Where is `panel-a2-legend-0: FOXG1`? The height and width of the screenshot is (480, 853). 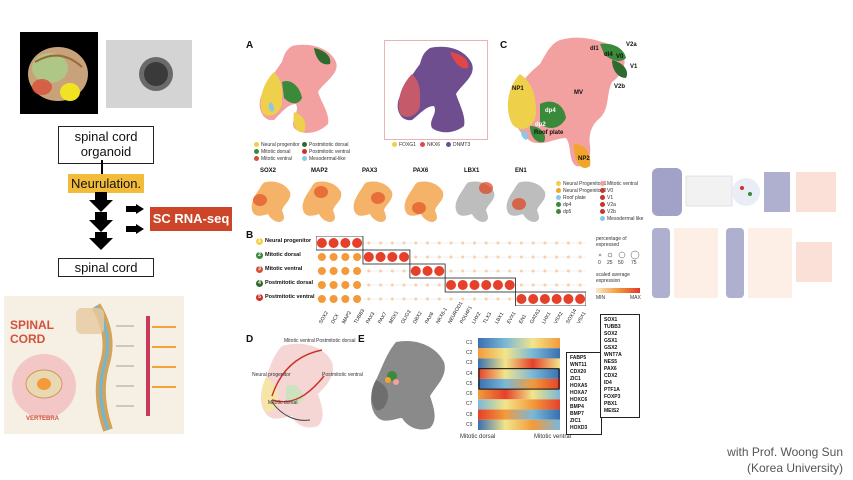
panel-a2-legend-0: FOXG1 is located at coordinates (404, 145).